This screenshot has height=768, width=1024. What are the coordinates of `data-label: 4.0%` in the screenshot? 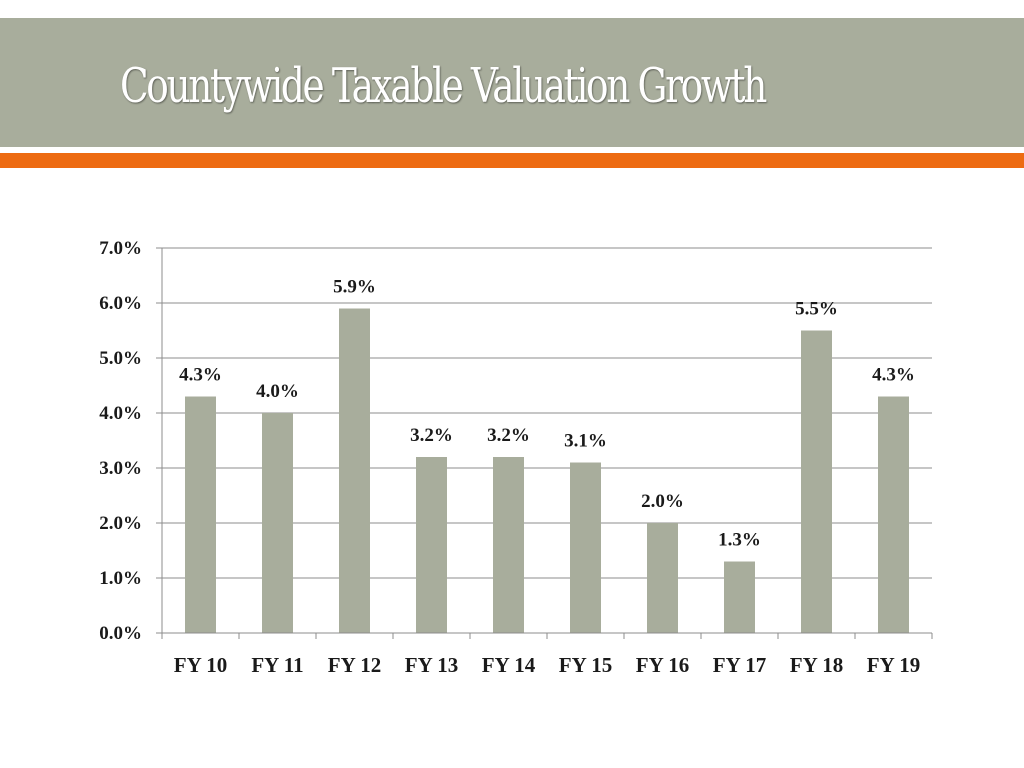 It's located at (277, 391).